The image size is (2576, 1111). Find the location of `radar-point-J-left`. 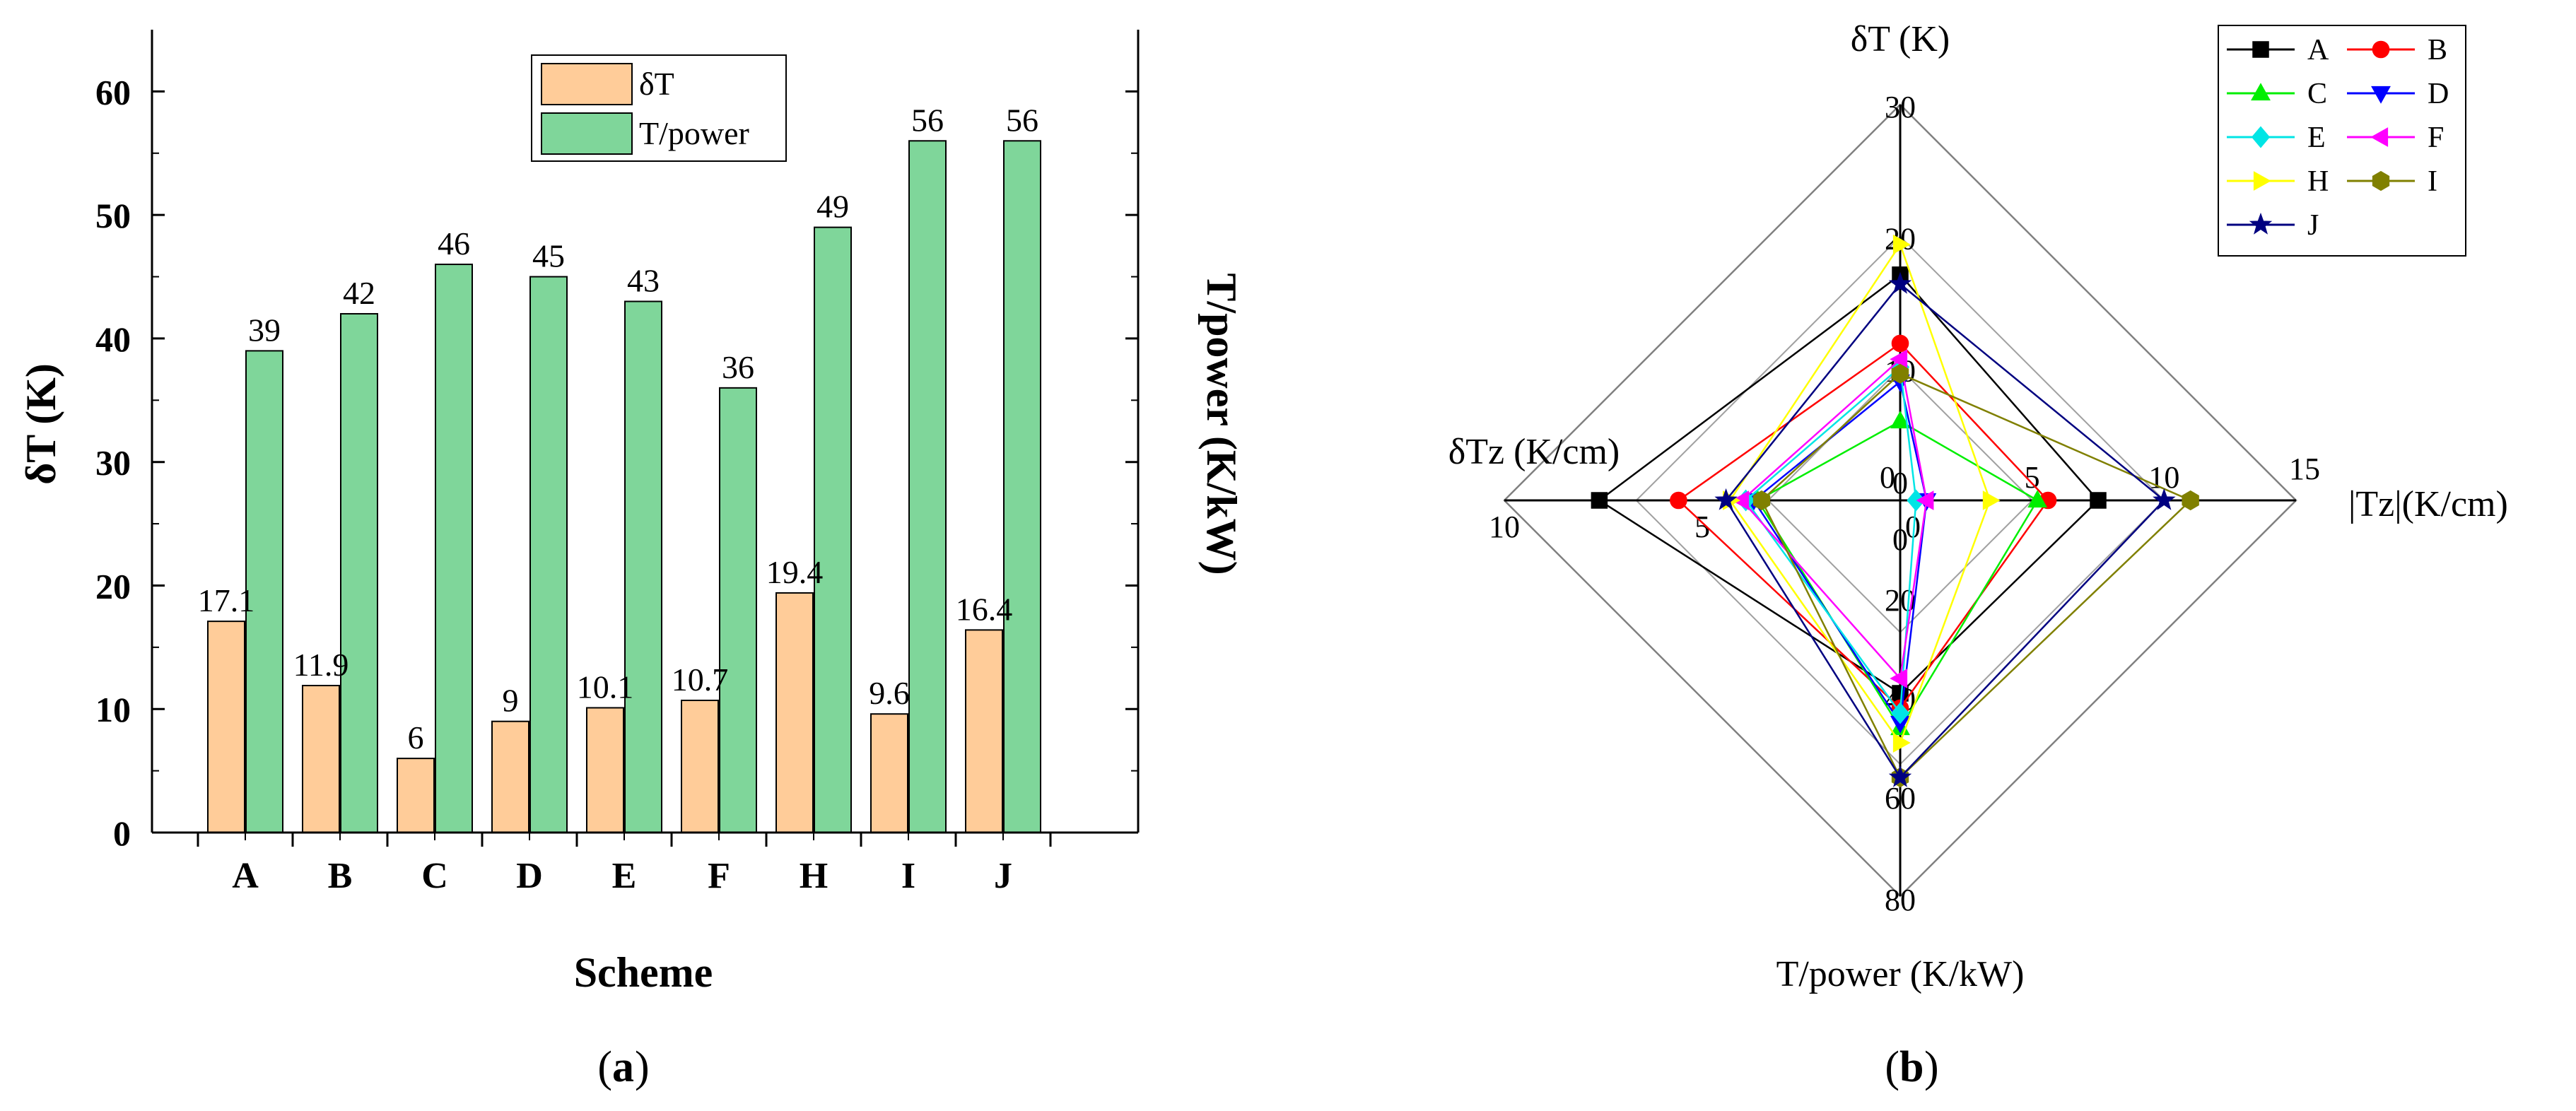

radar-point-J-left is located at coordinates (1726, 499).